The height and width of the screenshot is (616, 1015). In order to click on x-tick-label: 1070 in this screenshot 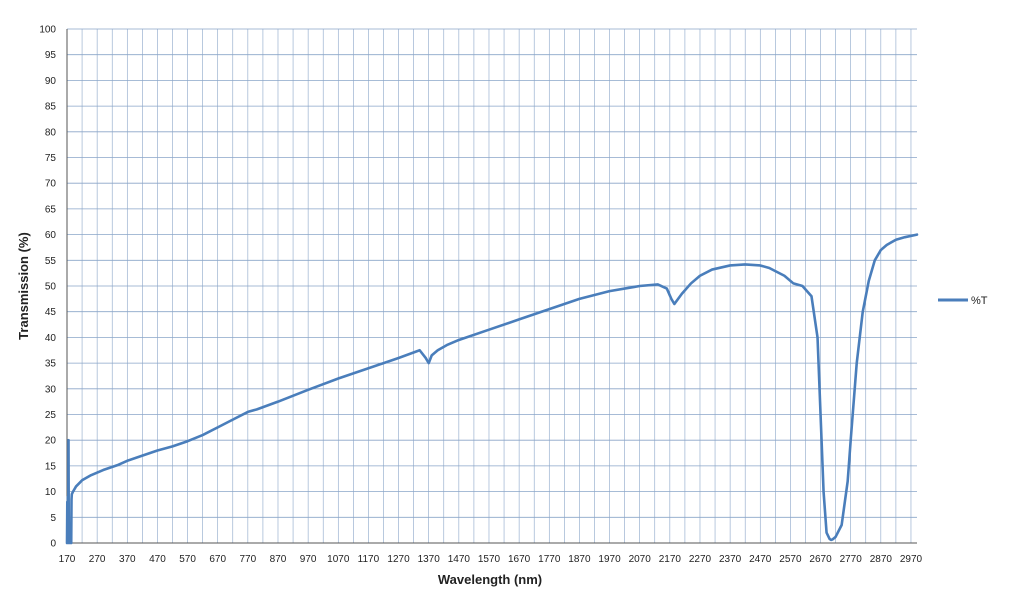, I will do `click(338, 559)`.